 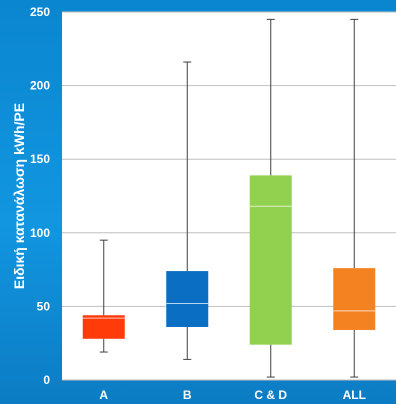 What do you see at coordinates (354, 395) in the screenshot?
I see `x-tick-label: ALL` at bounding box center [354, 395].